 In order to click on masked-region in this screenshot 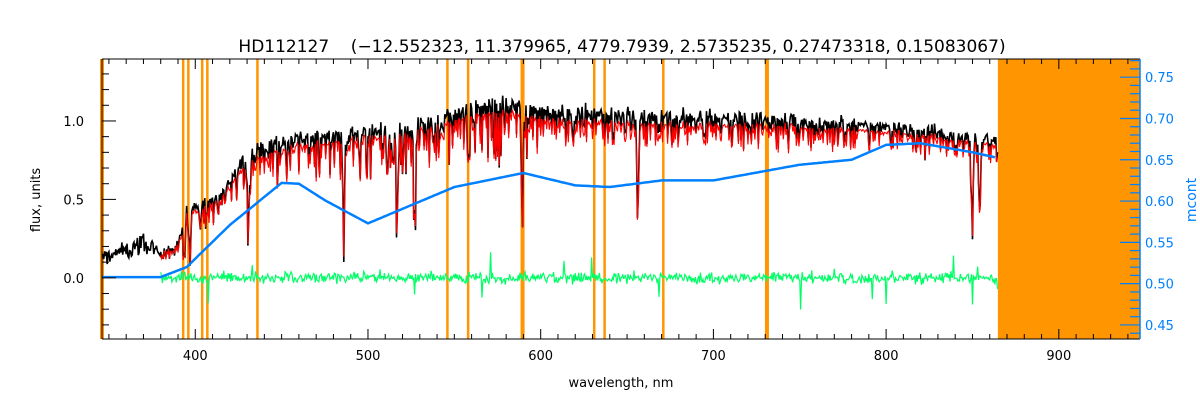, I will do `click(1068, 199)`.